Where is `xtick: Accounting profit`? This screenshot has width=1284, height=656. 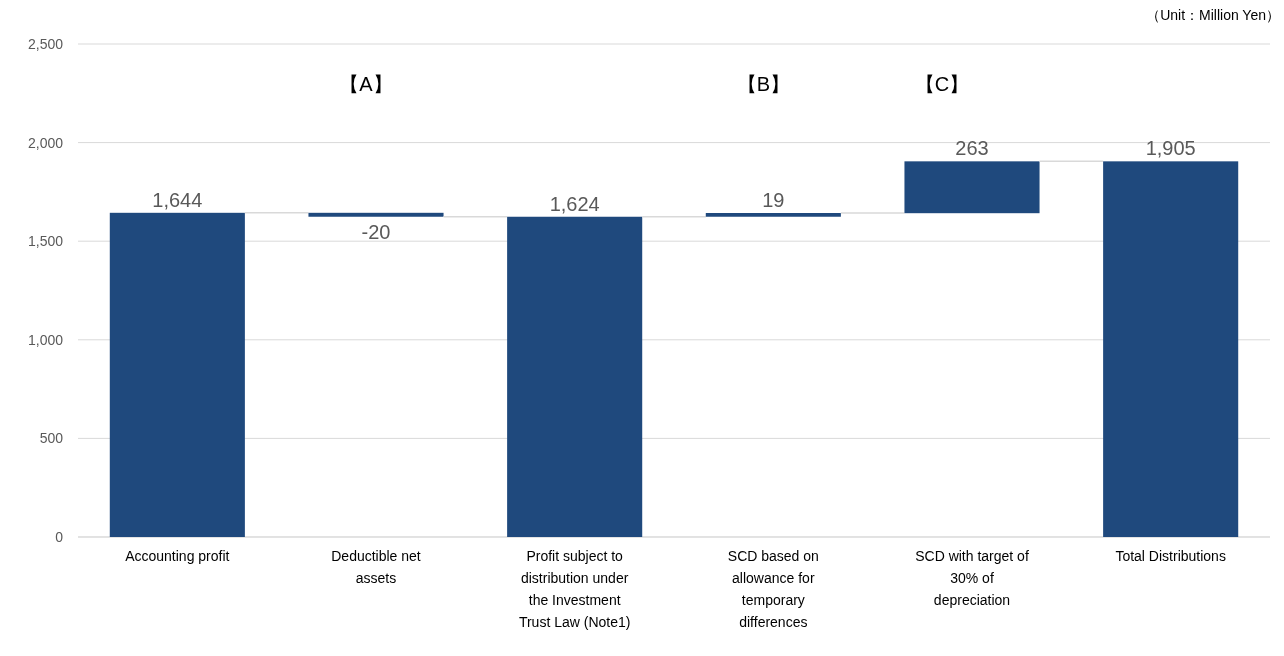
xtick: Accounting profit is located at coordinates (177, 556).